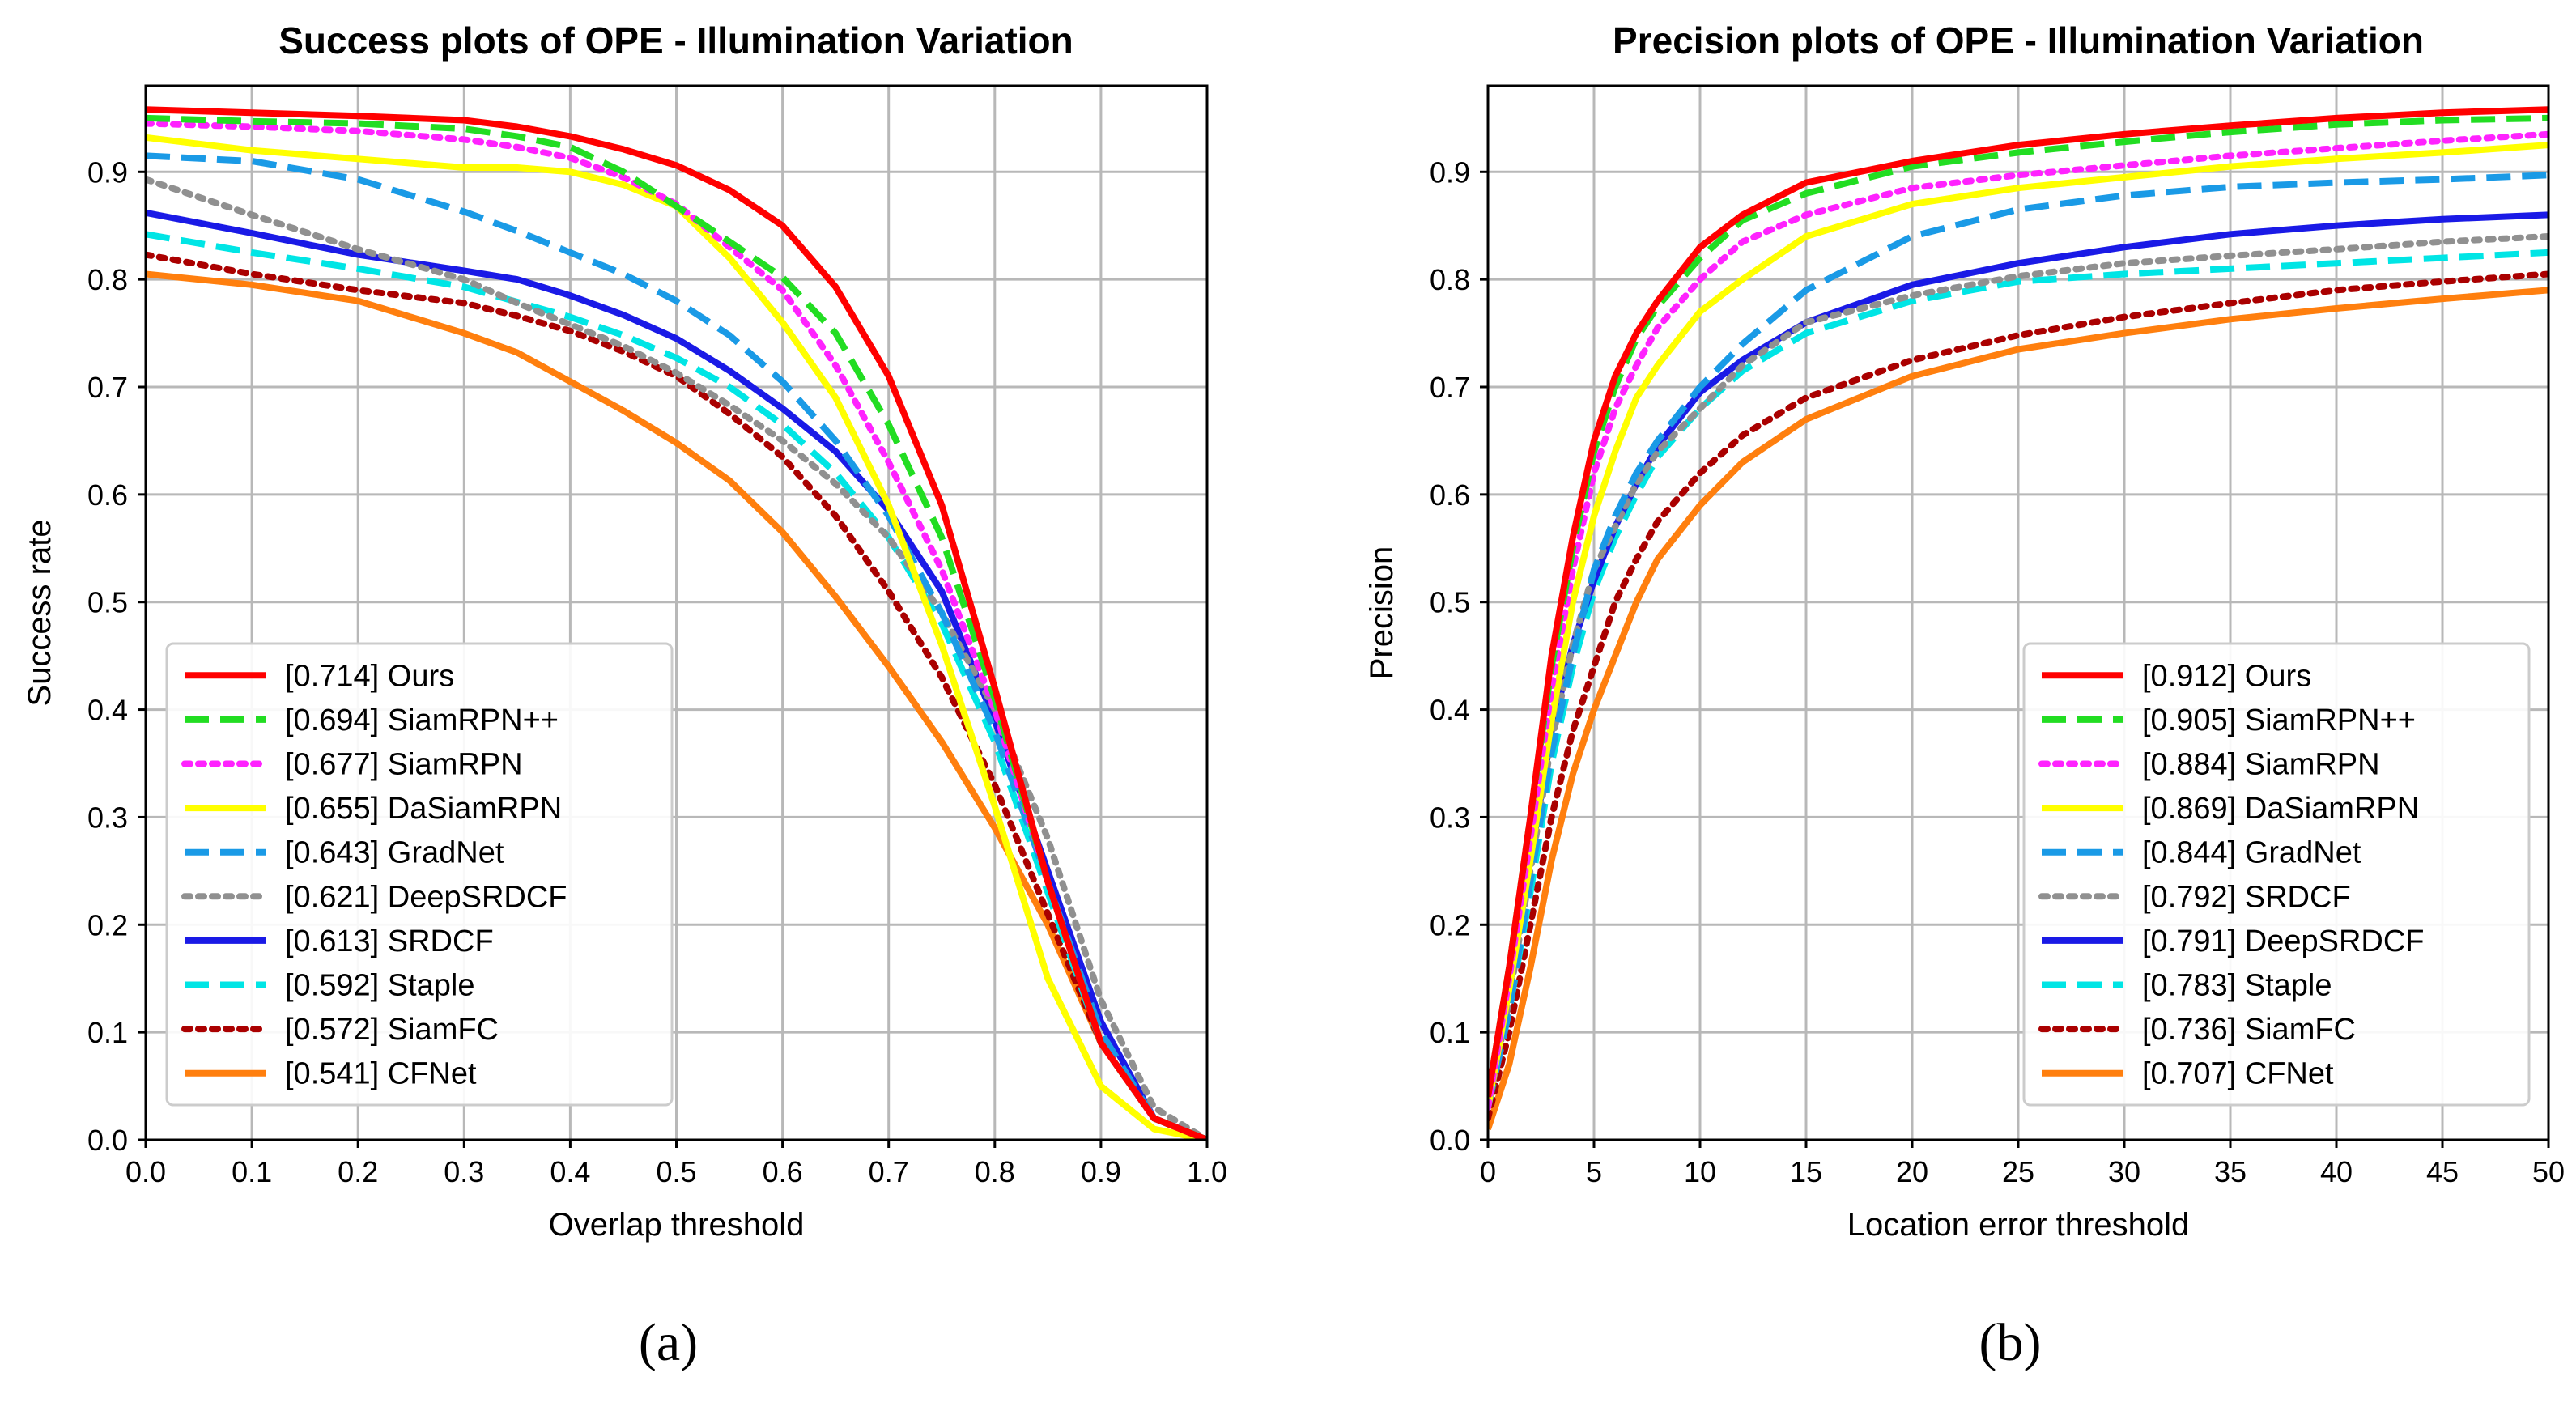  I want to click on x-tick-label: 40, so click(2337, 1171).